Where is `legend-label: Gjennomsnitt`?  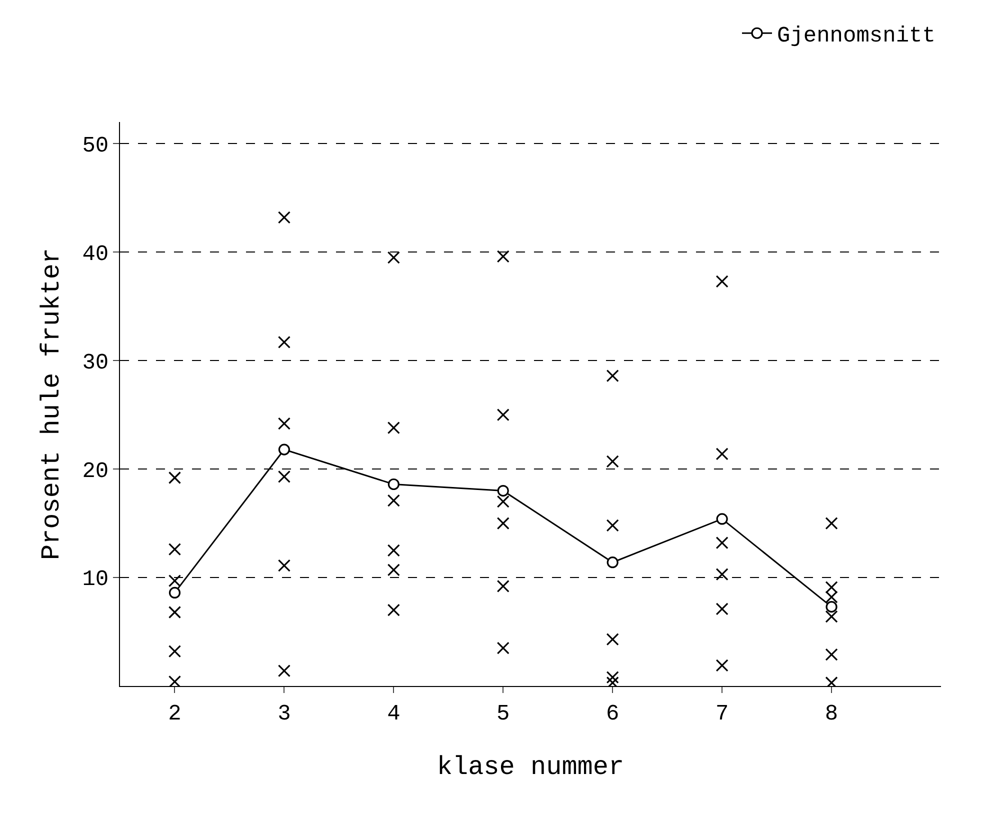
legend-label: Gjennomsnitt is located at coordinates (856, 36).